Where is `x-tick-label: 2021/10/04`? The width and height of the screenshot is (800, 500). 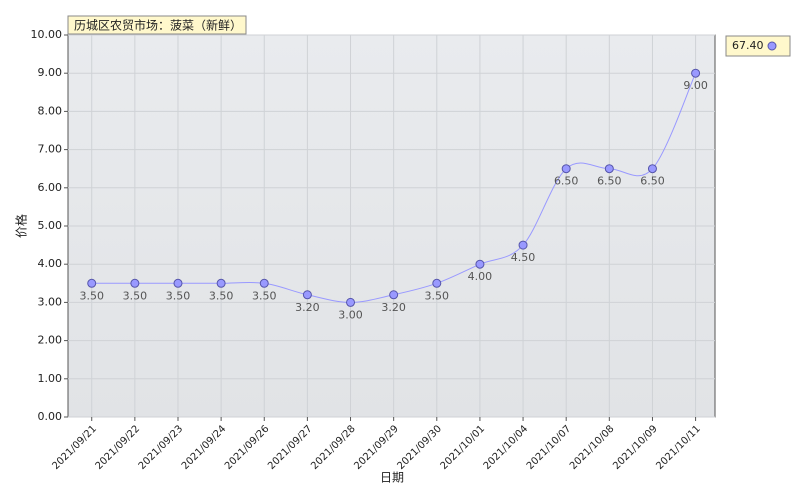
x-tick-label: 2021/10/04 is located at coordinates (506, 447).